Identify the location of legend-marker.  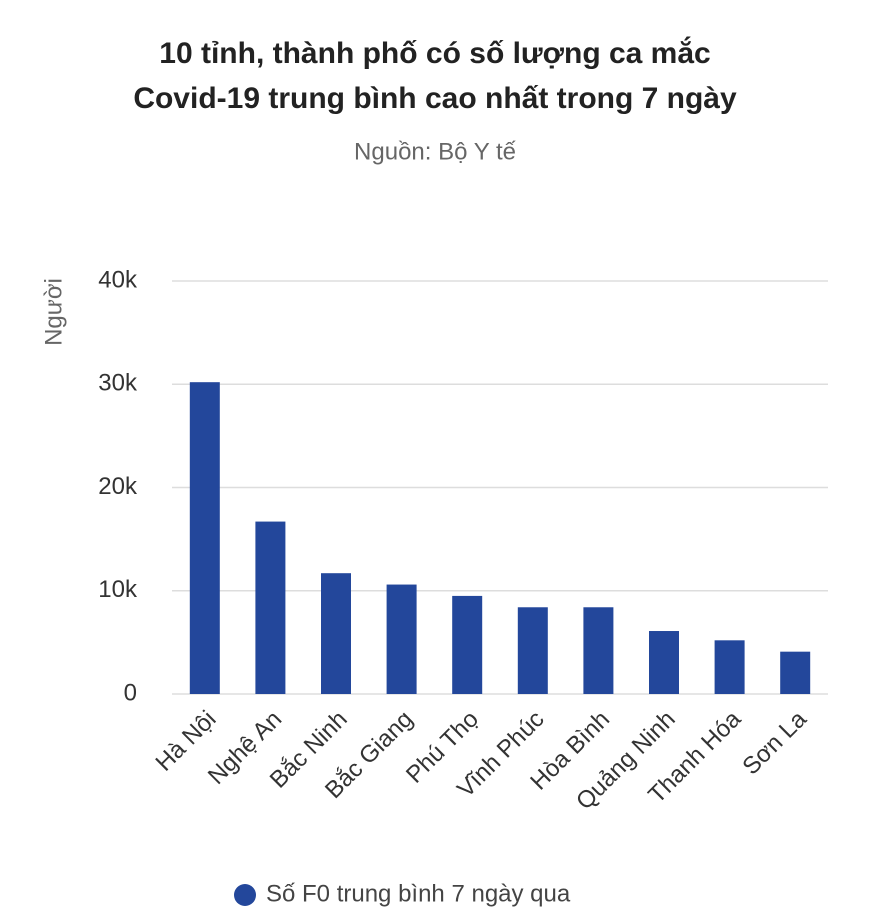
(245, 895).